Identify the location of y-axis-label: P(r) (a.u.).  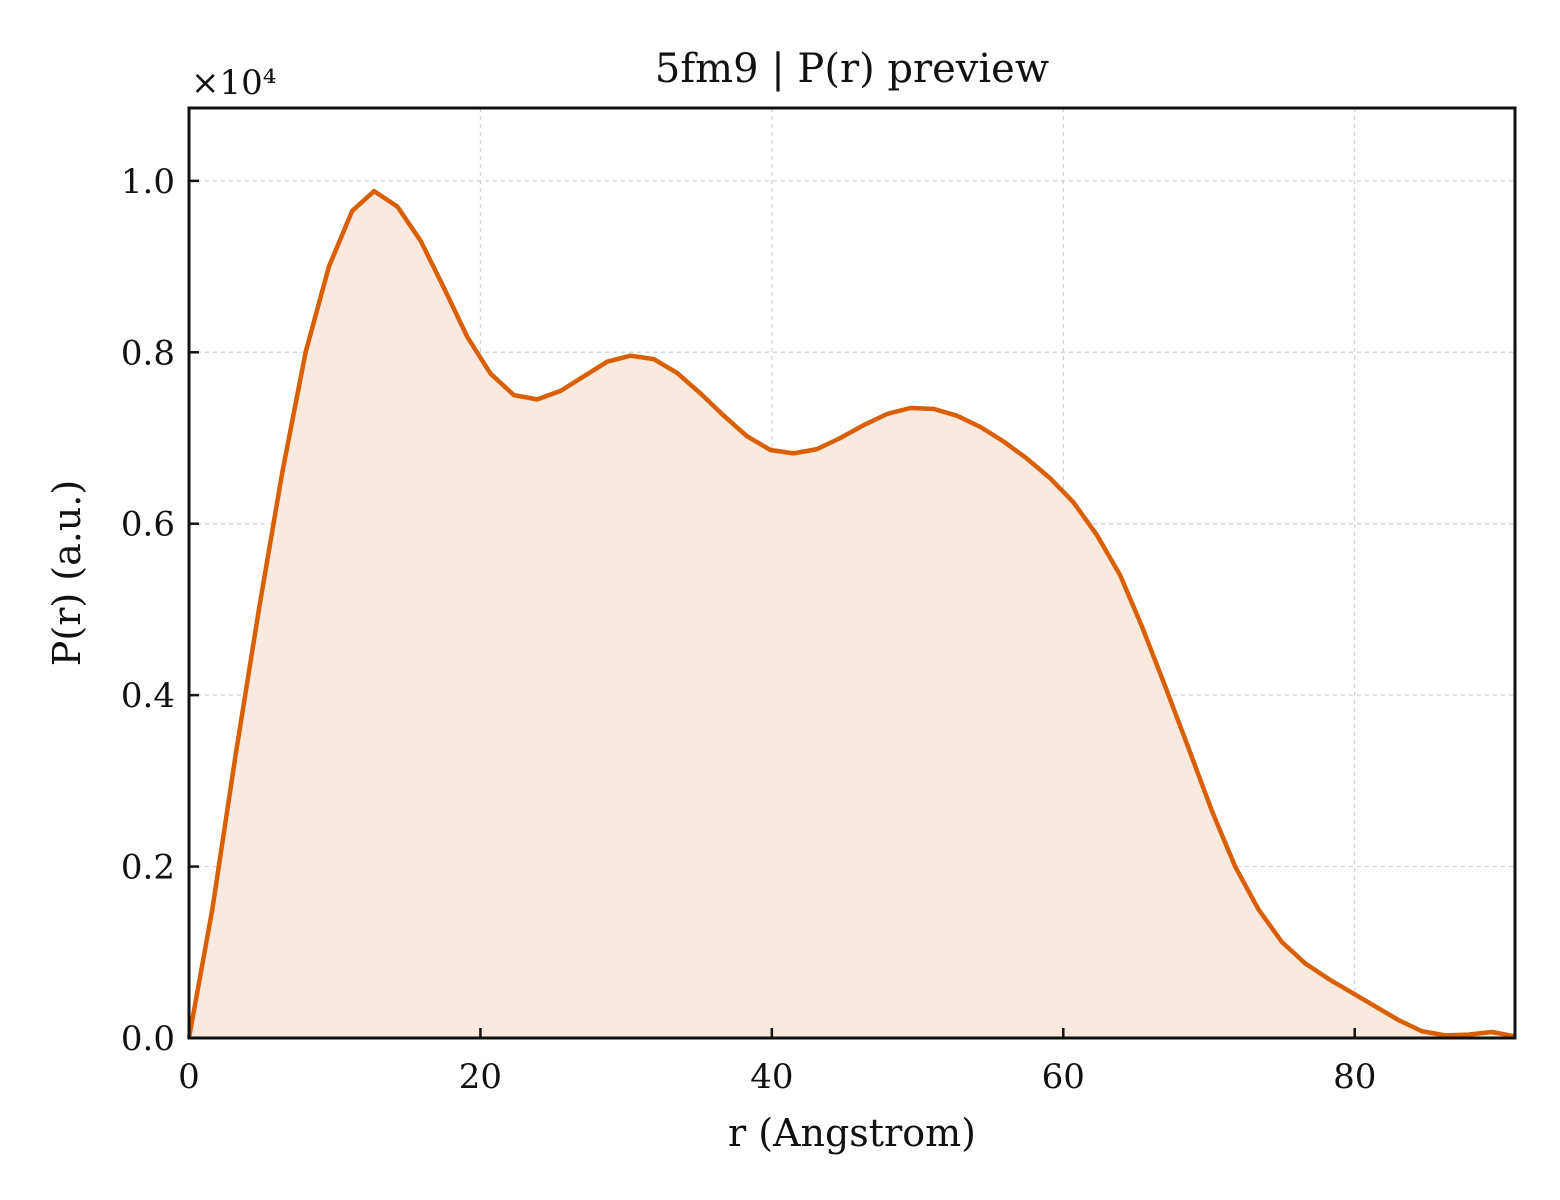
(67, 573).